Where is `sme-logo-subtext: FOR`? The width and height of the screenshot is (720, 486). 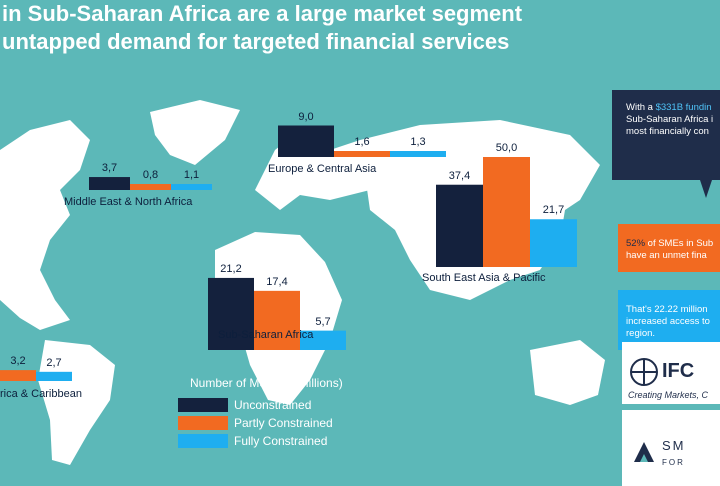
sme-logo-subtext: FOR is located at coordinates (673, 462).